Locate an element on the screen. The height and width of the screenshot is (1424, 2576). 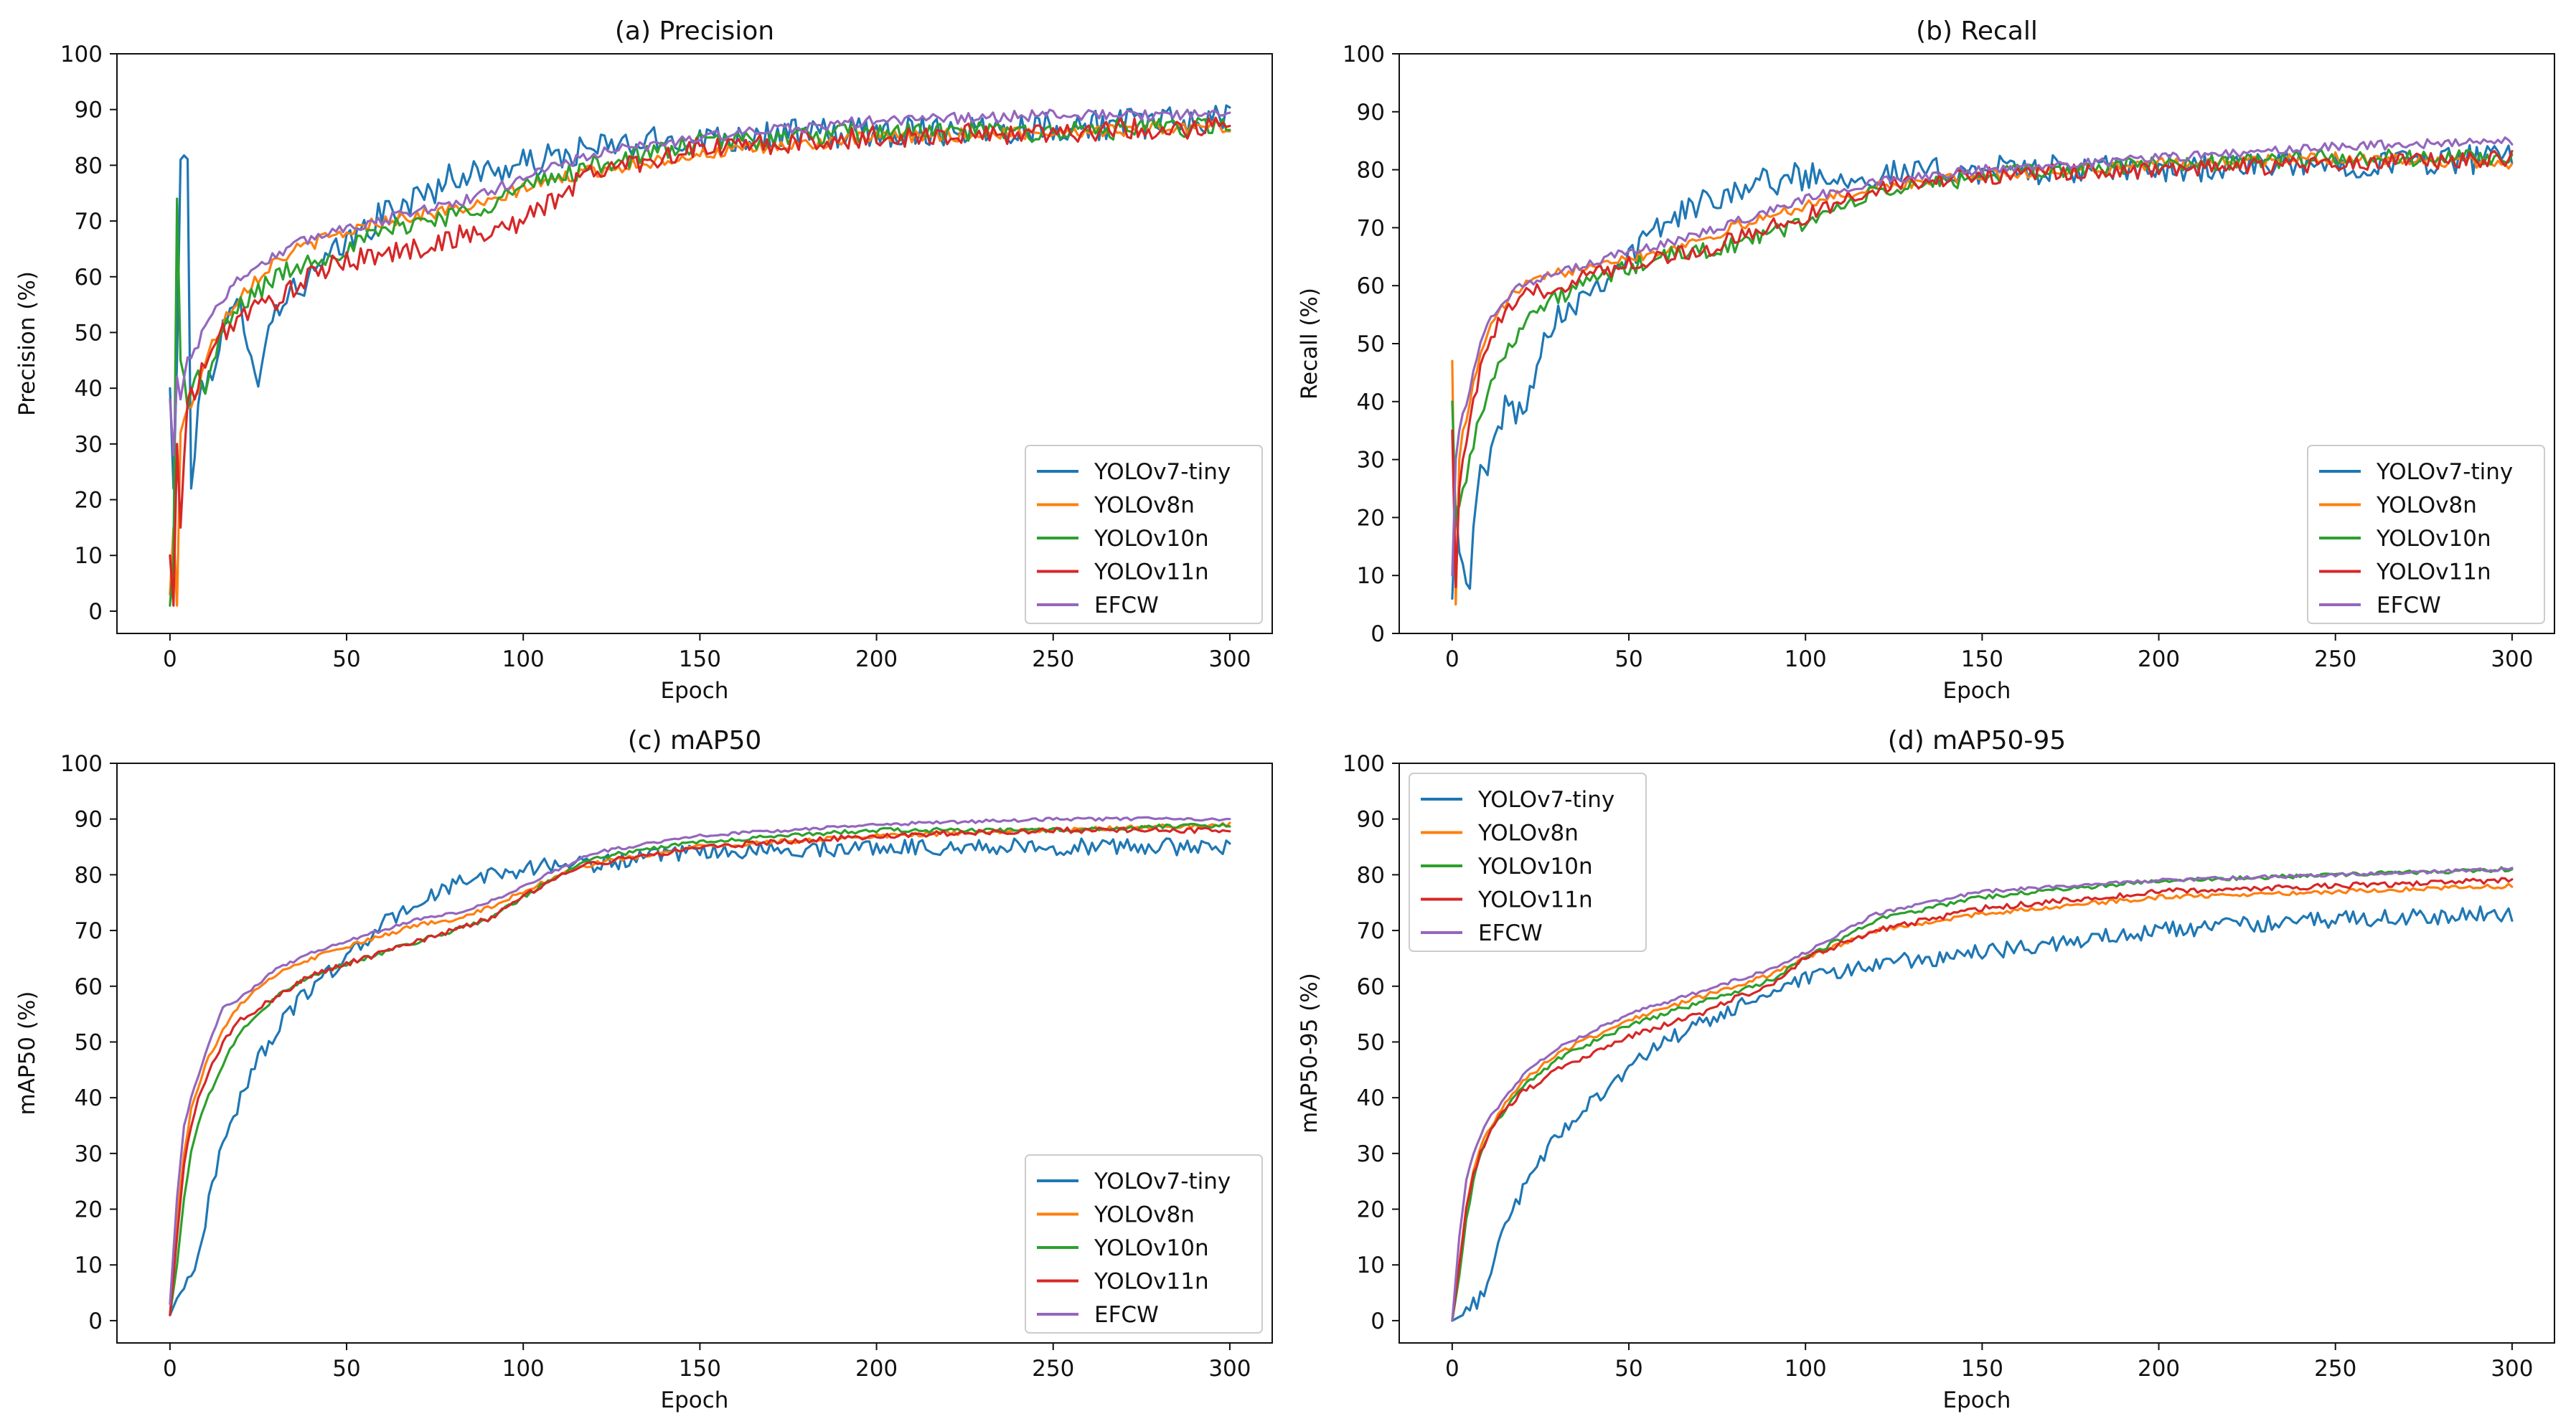
y-axis-label: Precision (%) is located at coordinates (27, 343).